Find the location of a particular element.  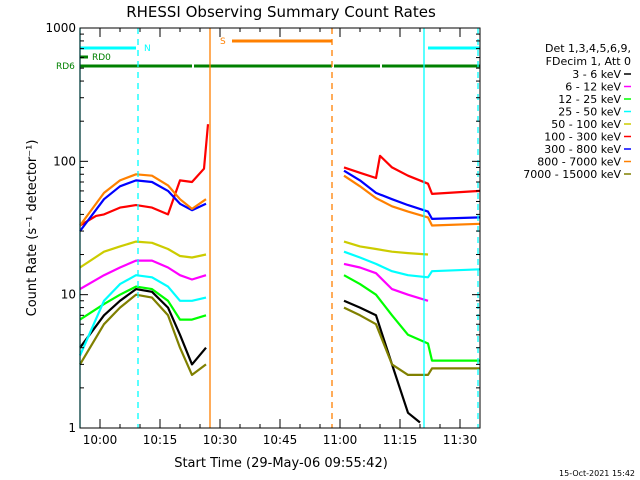

flag-label-n: N is located at coordinates (147, 49).